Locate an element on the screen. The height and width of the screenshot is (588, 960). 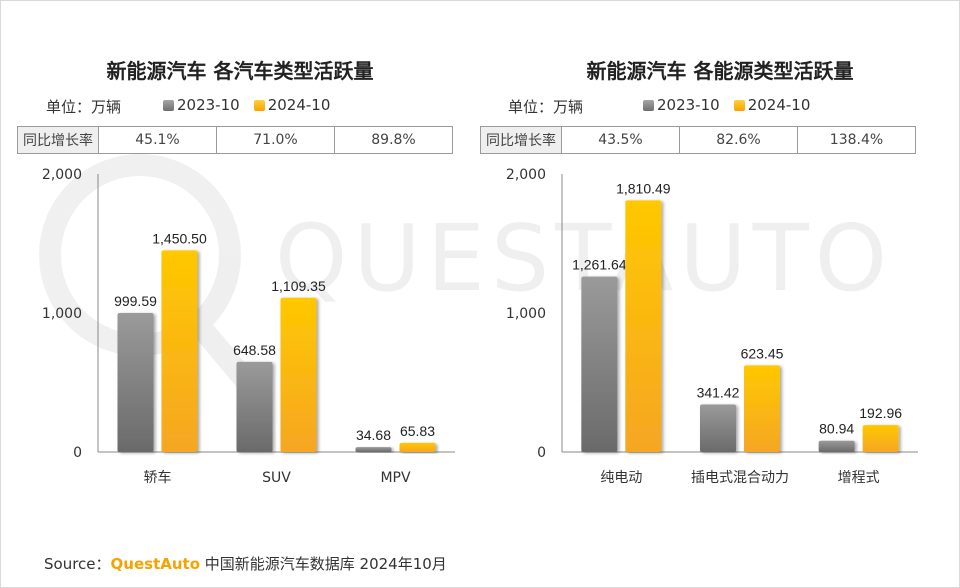
data-label: 1,450.50 is located at coordinates (179, 238).